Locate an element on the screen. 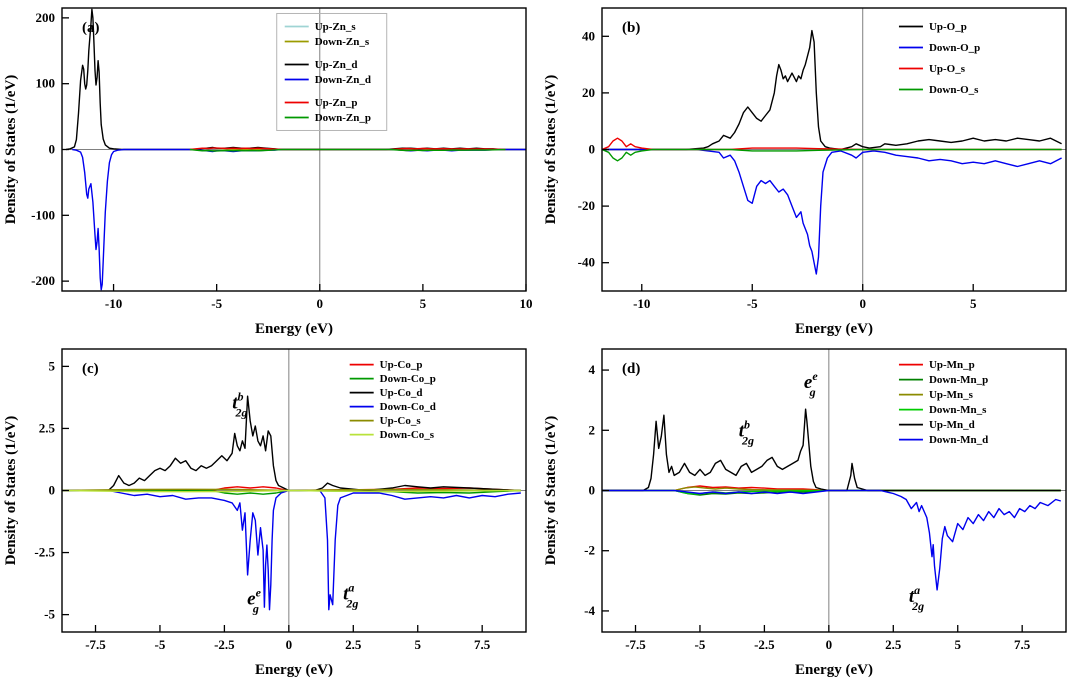  series-line-Up-O_s is located at coordinates (832, 144).